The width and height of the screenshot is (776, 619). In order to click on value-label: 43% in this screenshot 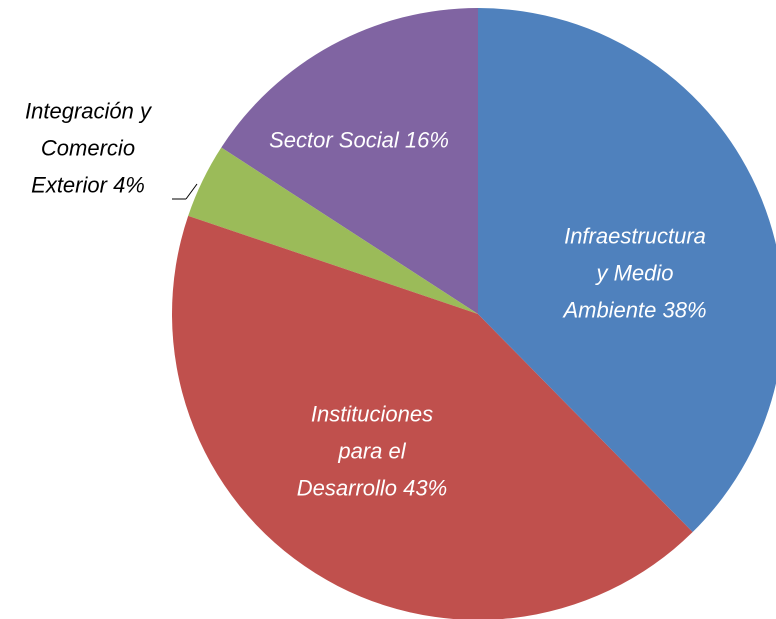, I will do `click(425, 488)`.